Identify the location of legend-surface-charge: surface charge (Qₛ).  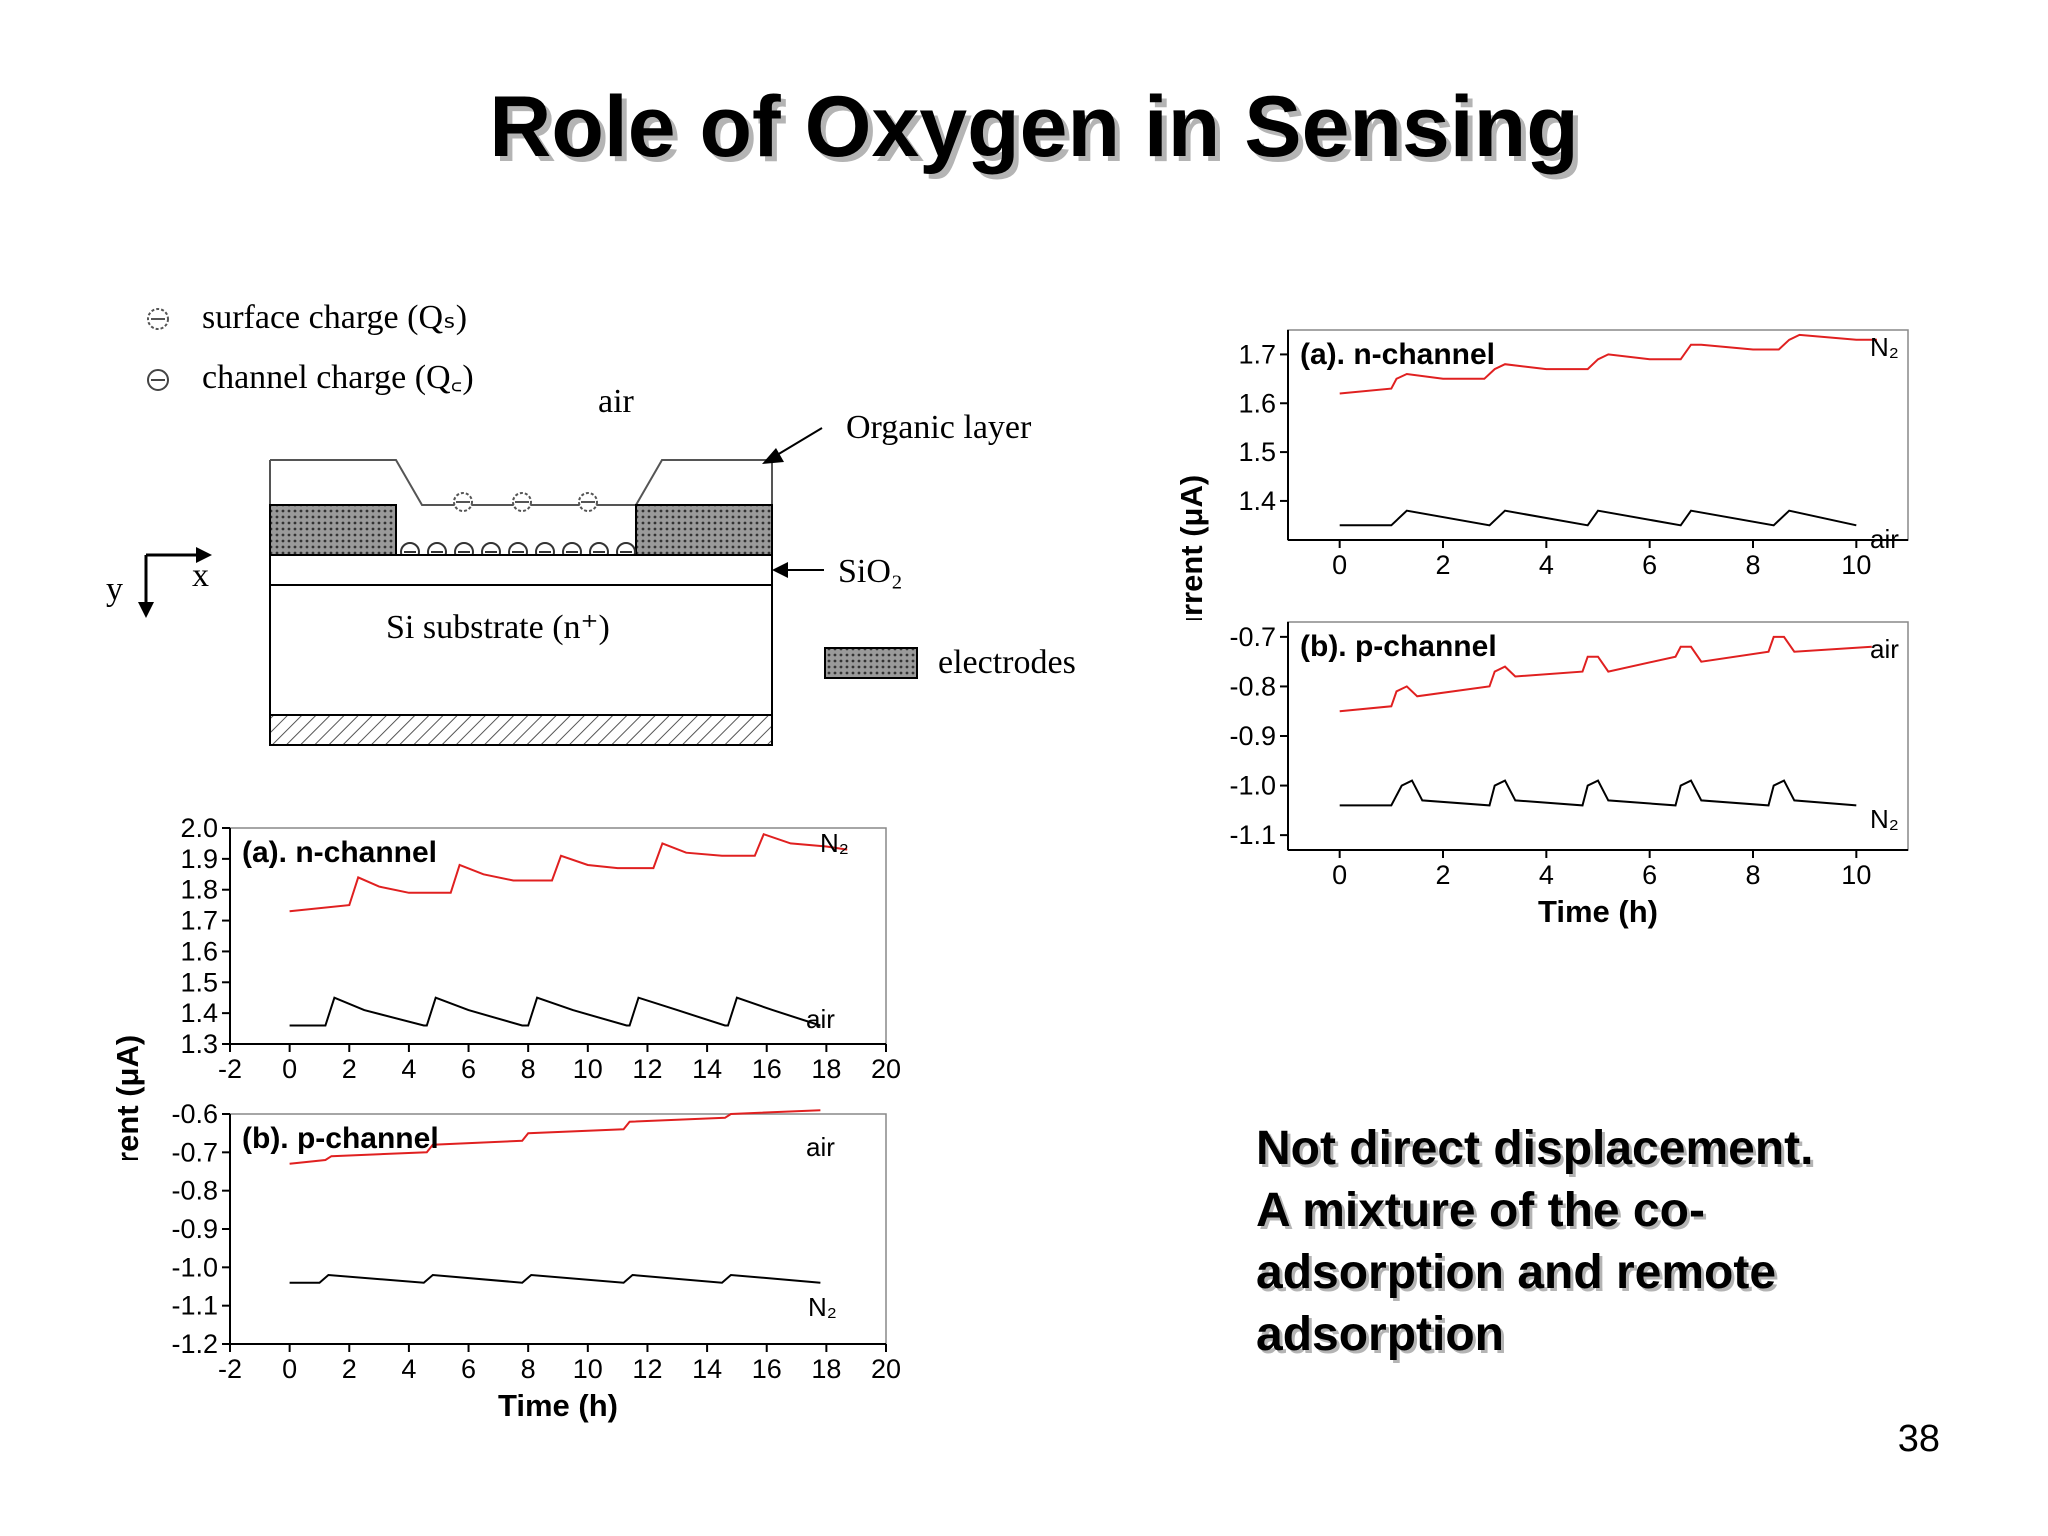
(307, 317).